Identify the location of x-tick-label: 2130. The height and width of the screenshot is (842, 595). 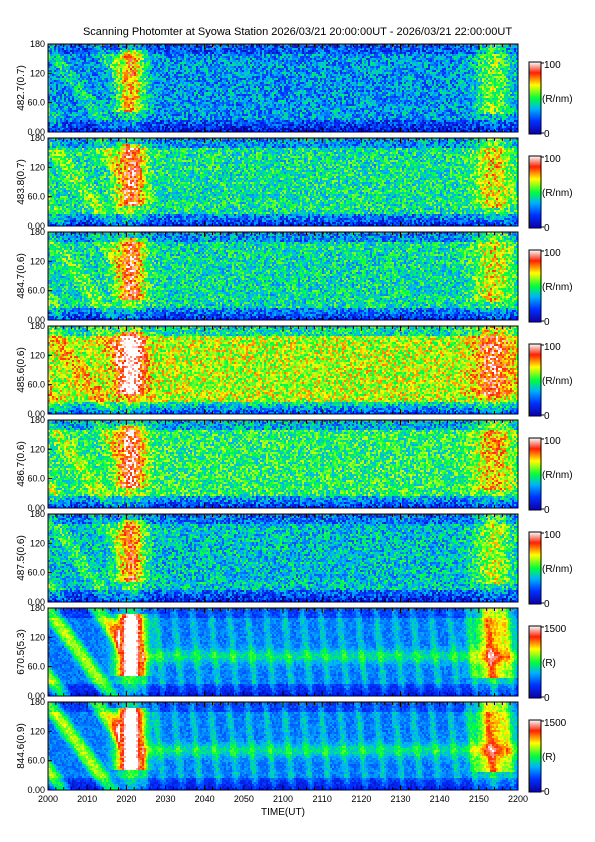
(400, 799).